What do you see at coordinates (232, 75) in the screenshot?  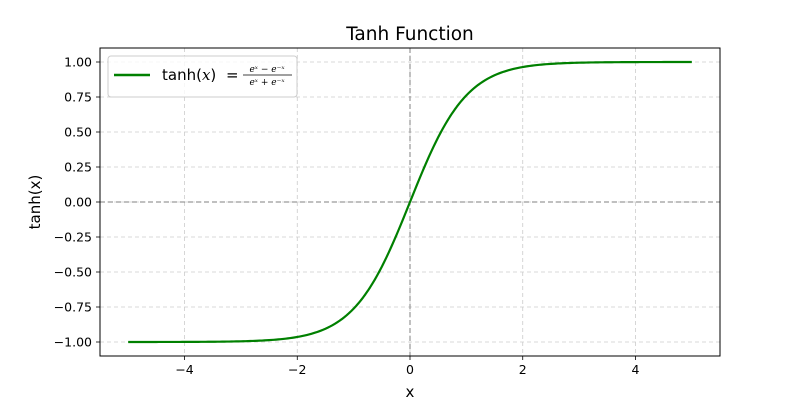 I see `legend-label-equals: =` at bounding box center [232, 75].